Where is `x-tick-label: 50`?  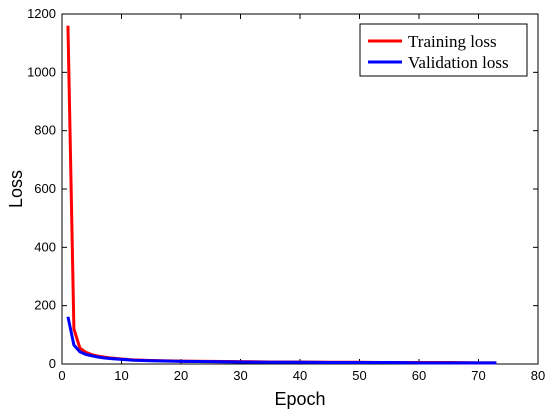
x-tick-label: 50 is located at coordinates (359, 375).